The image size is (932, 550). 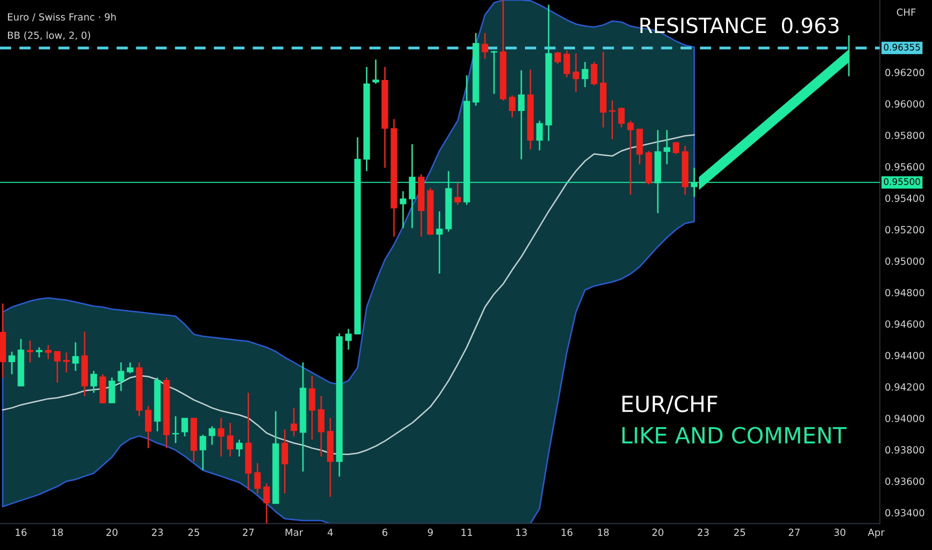 What do you see at coordinates (904, 418) in the screenshot?
I see `y-tick-label: 0.94000` at bounding box center [904, 418].